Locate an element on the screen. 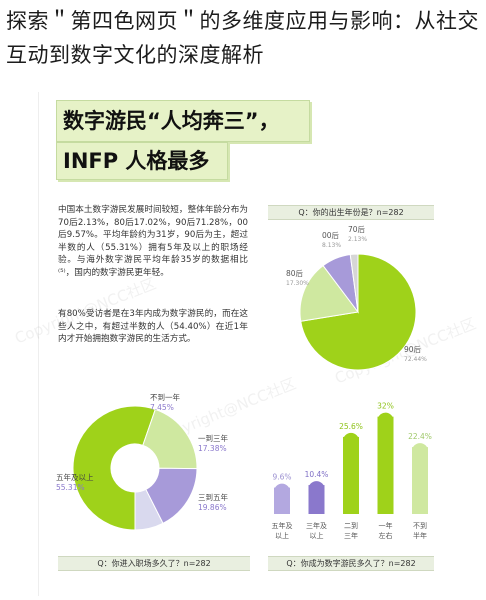 The width and height of the screenshot is (486, 600). slice-value-label: 55.31% is located at coordinates (70, 487).